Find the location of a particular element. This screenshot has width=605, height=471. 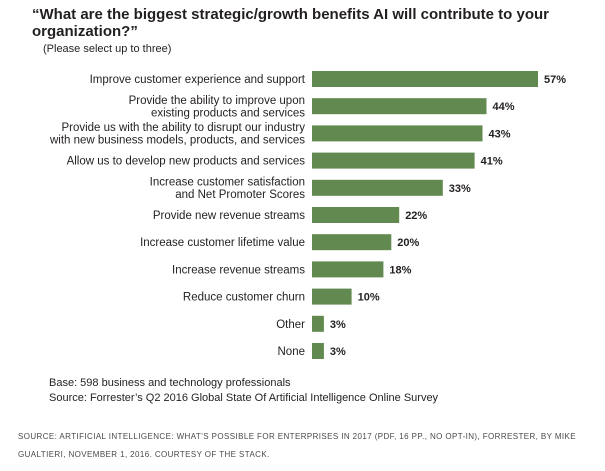

category-label-line: Other is located at coordinates (290, 325).